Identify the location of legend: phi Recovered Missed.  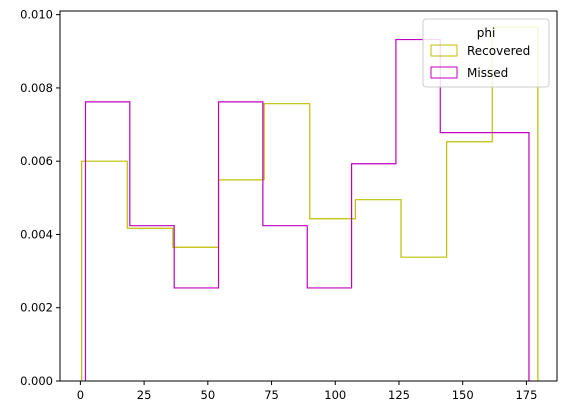
(486, 53).